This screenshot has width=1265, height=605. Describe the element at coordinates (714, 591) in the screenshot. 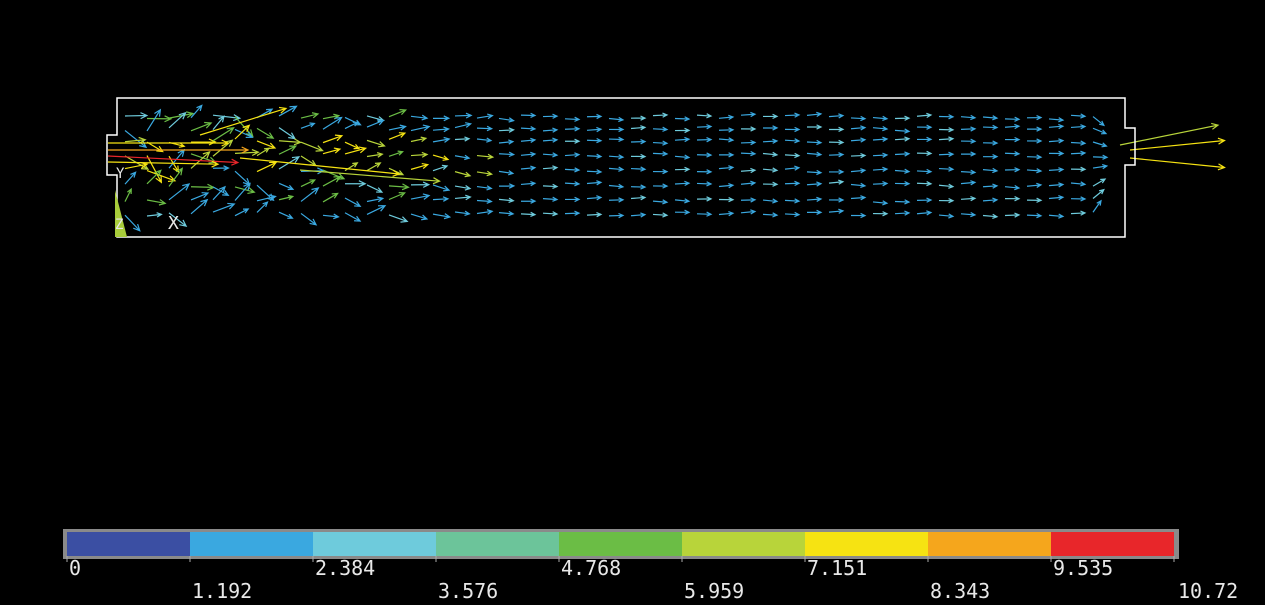

I see `legend-tick-label: 5.959` at that location.